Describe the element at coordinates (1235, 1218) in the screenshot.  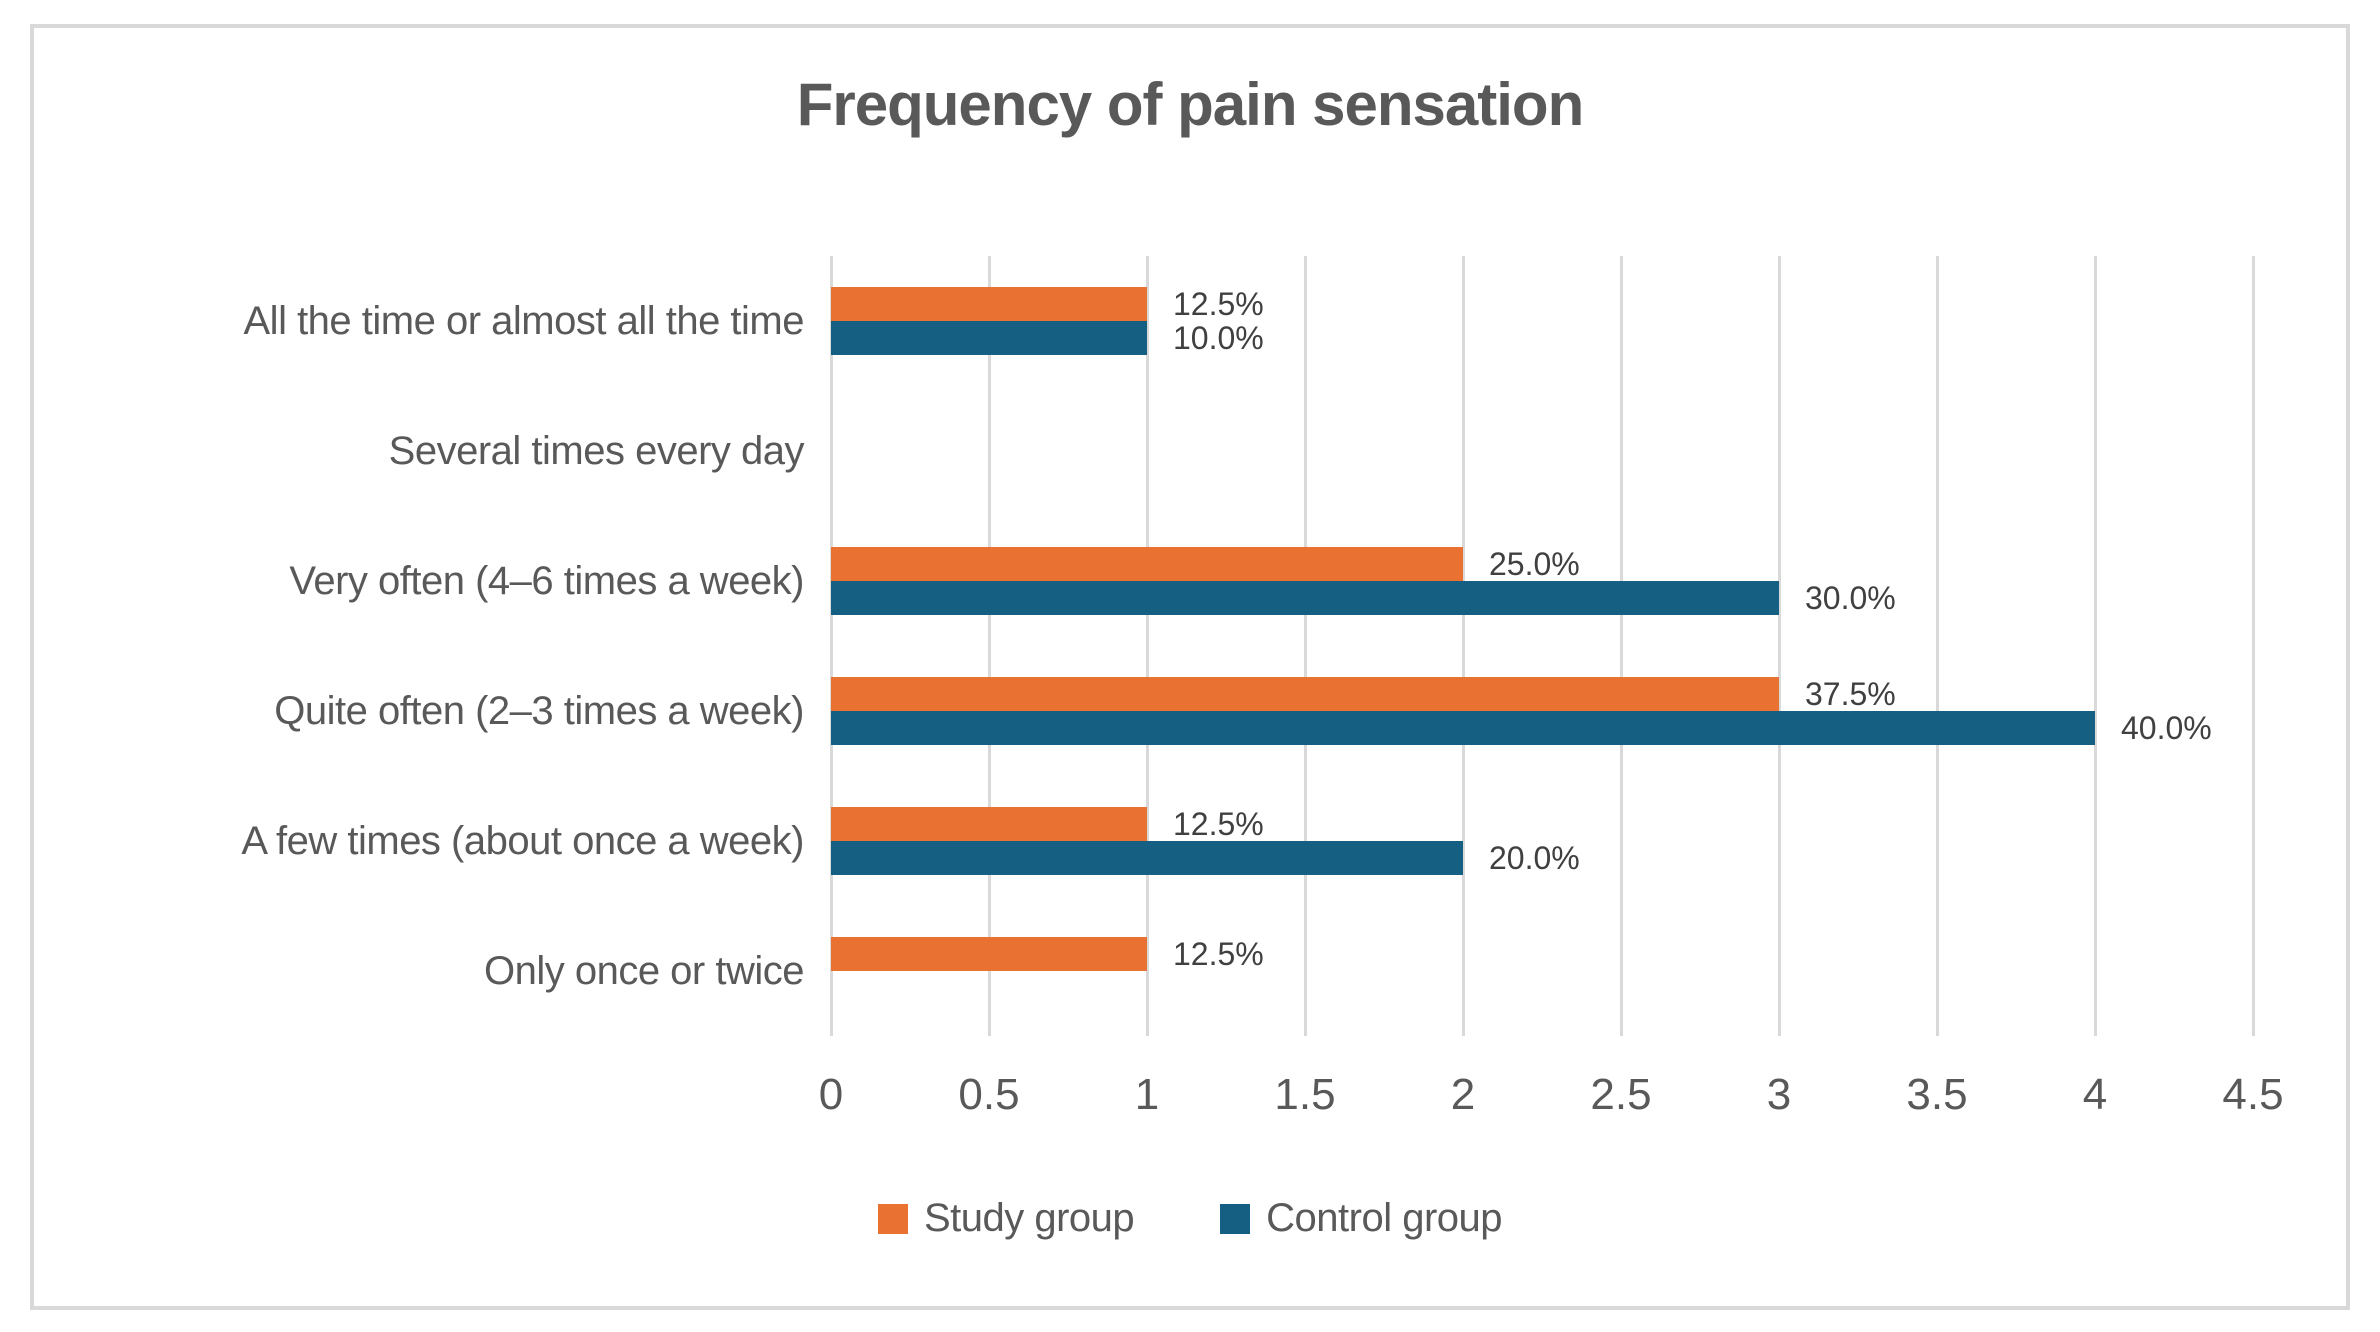
I see `legend-swatch-control-group` at that location.